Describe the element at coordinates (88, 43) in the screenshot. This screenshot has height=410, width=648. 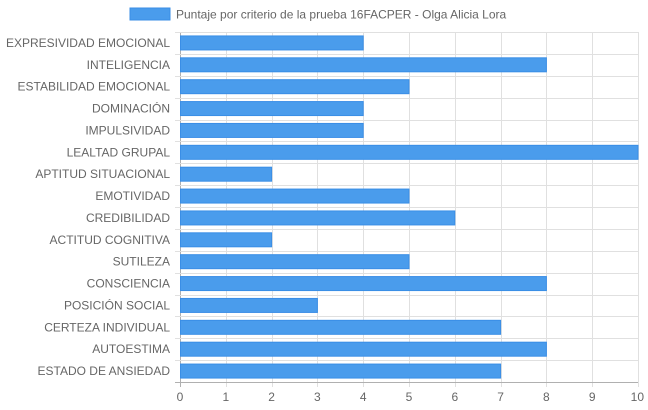
I see `category-label: EXPRESIVIDAD EMOCIONAL` at that location.